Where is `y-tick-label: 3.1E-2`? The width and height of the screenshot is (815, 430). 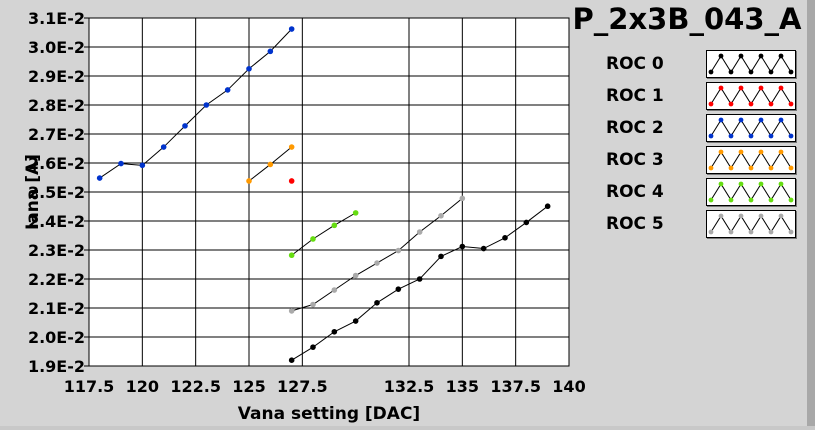 y-tick-label: 3.1E-2 is located at coordinates (56, 18).